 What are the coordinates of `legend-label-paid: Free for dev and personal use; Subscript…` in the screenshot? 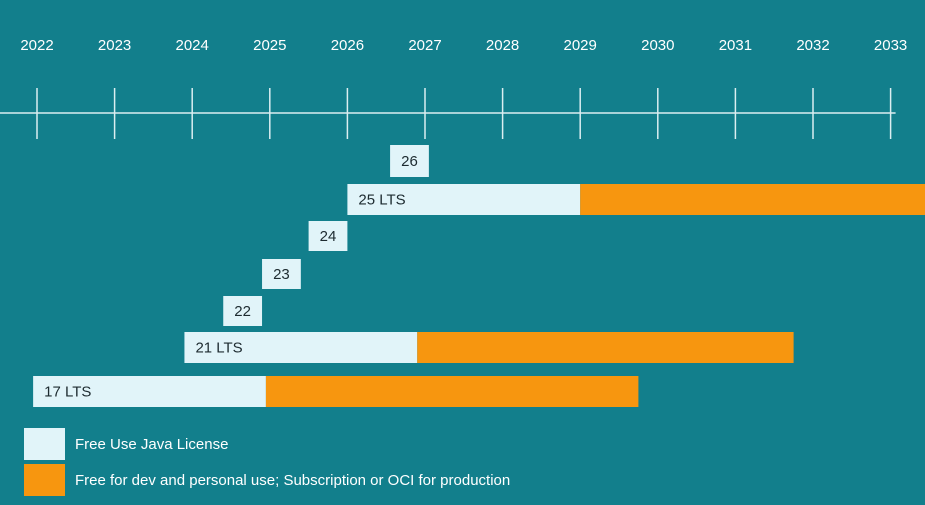 It's located at (293, 480).